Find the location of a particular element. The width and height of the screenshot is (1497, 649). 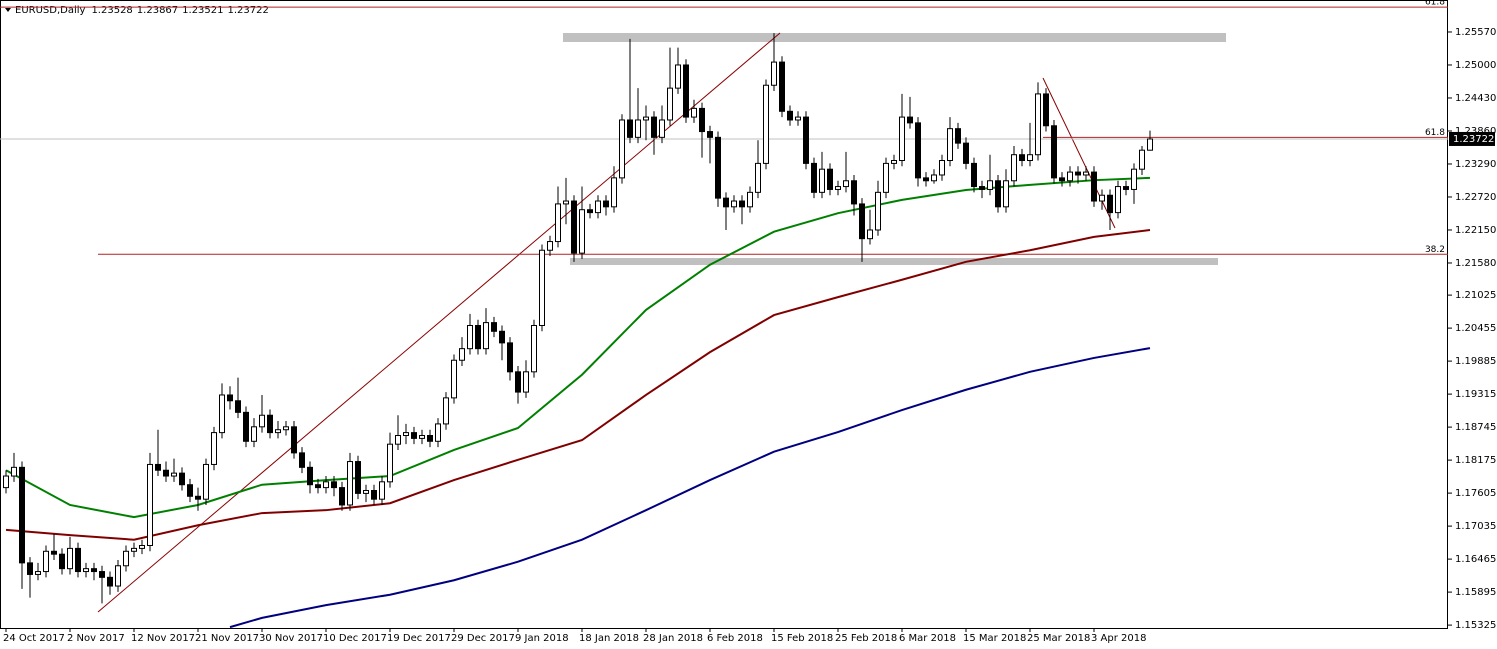

header-low: 1.23521 is located at coordinates (202, 10).